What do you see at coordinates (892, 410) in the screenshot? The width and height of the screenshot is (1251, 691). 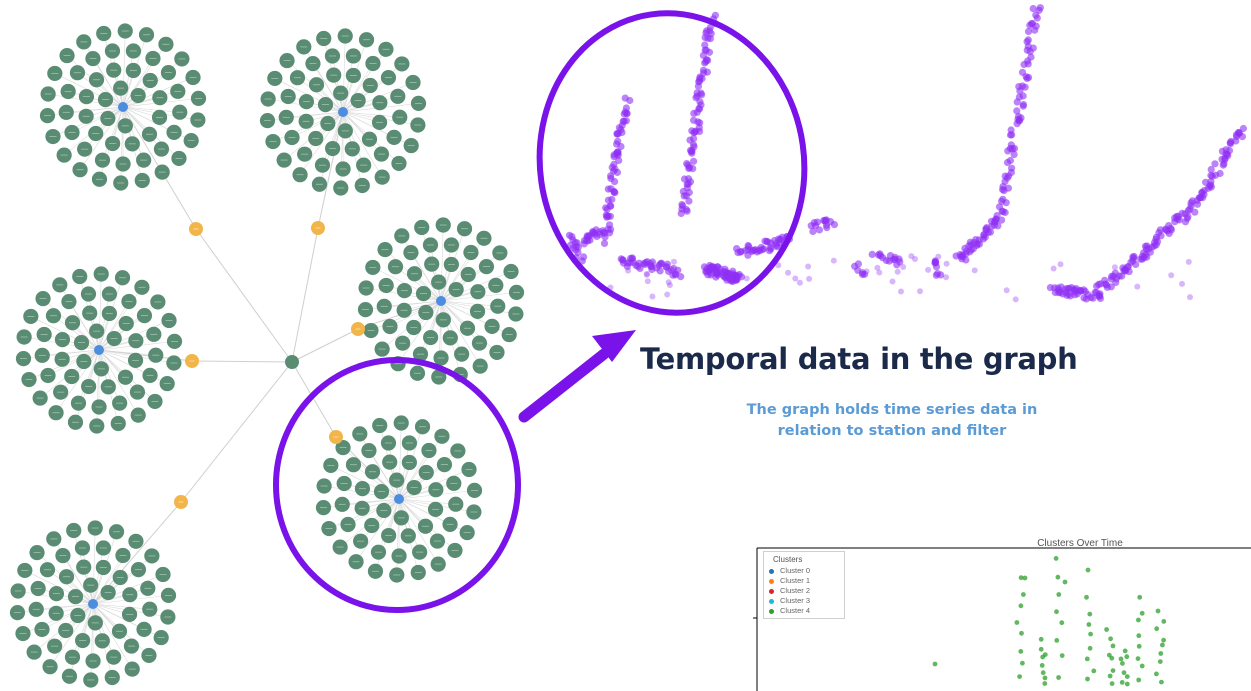 I see `subtitle-line: The graph holds time series data in` at bounding box center [892, 410].